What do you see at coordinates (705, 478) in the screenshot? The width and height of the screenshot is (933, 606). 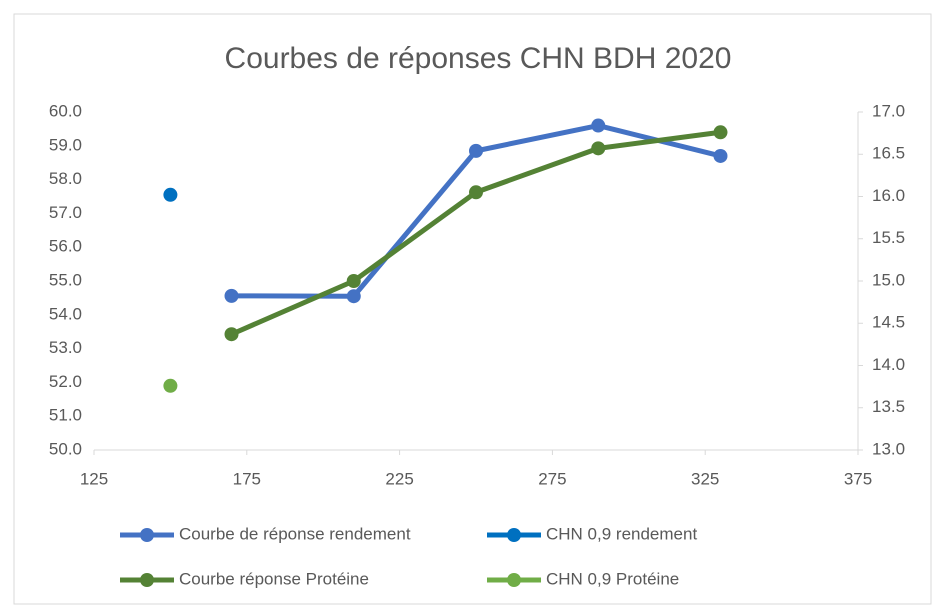 I see `x-tick-label: 325` at bounding box center [705, 478].